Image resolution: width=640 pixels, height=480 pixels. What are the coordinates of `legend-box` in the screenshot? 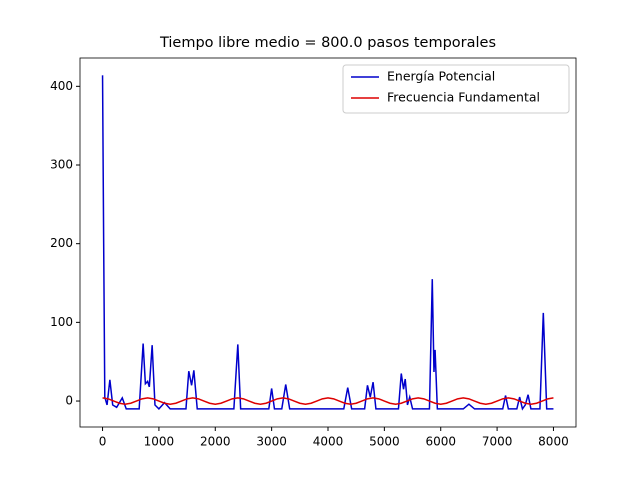 It's located at (456, 89).